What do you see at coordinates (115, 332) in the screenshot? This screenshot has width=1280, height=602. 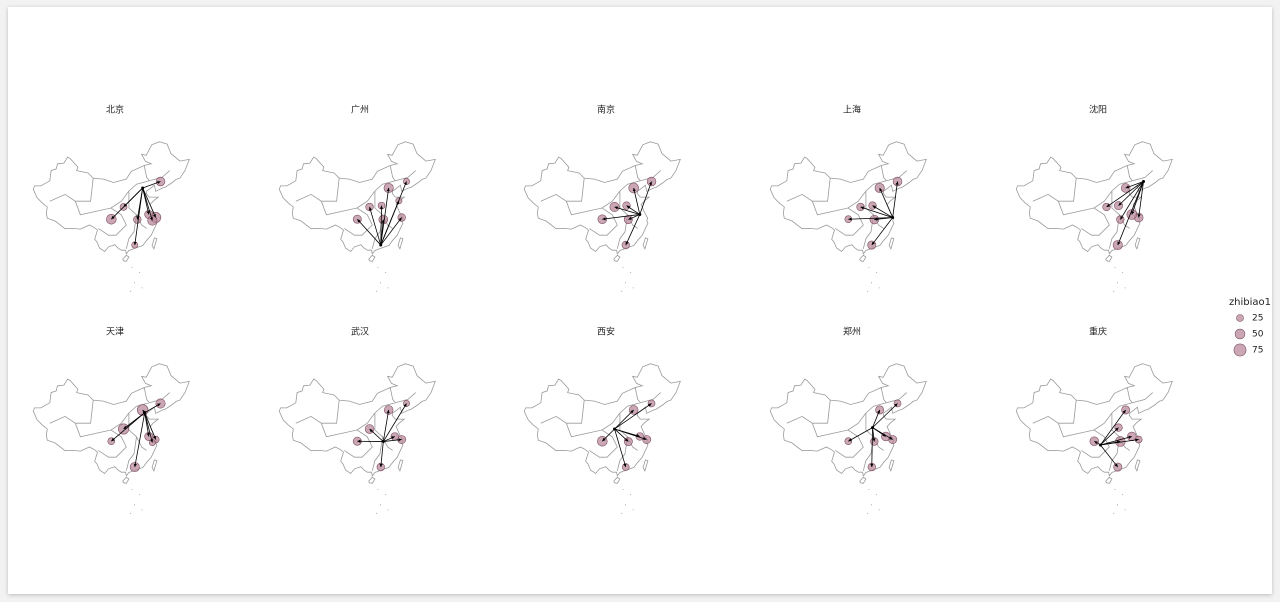 I see `facet-title: 天津` at bounding box center [115, 332].